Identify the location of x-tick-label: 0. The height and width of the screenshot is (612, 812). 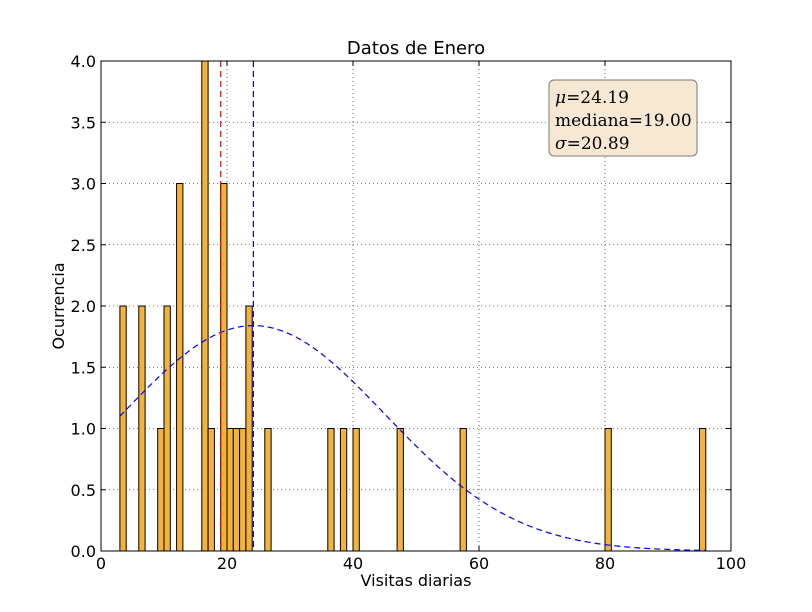
(101, 563).